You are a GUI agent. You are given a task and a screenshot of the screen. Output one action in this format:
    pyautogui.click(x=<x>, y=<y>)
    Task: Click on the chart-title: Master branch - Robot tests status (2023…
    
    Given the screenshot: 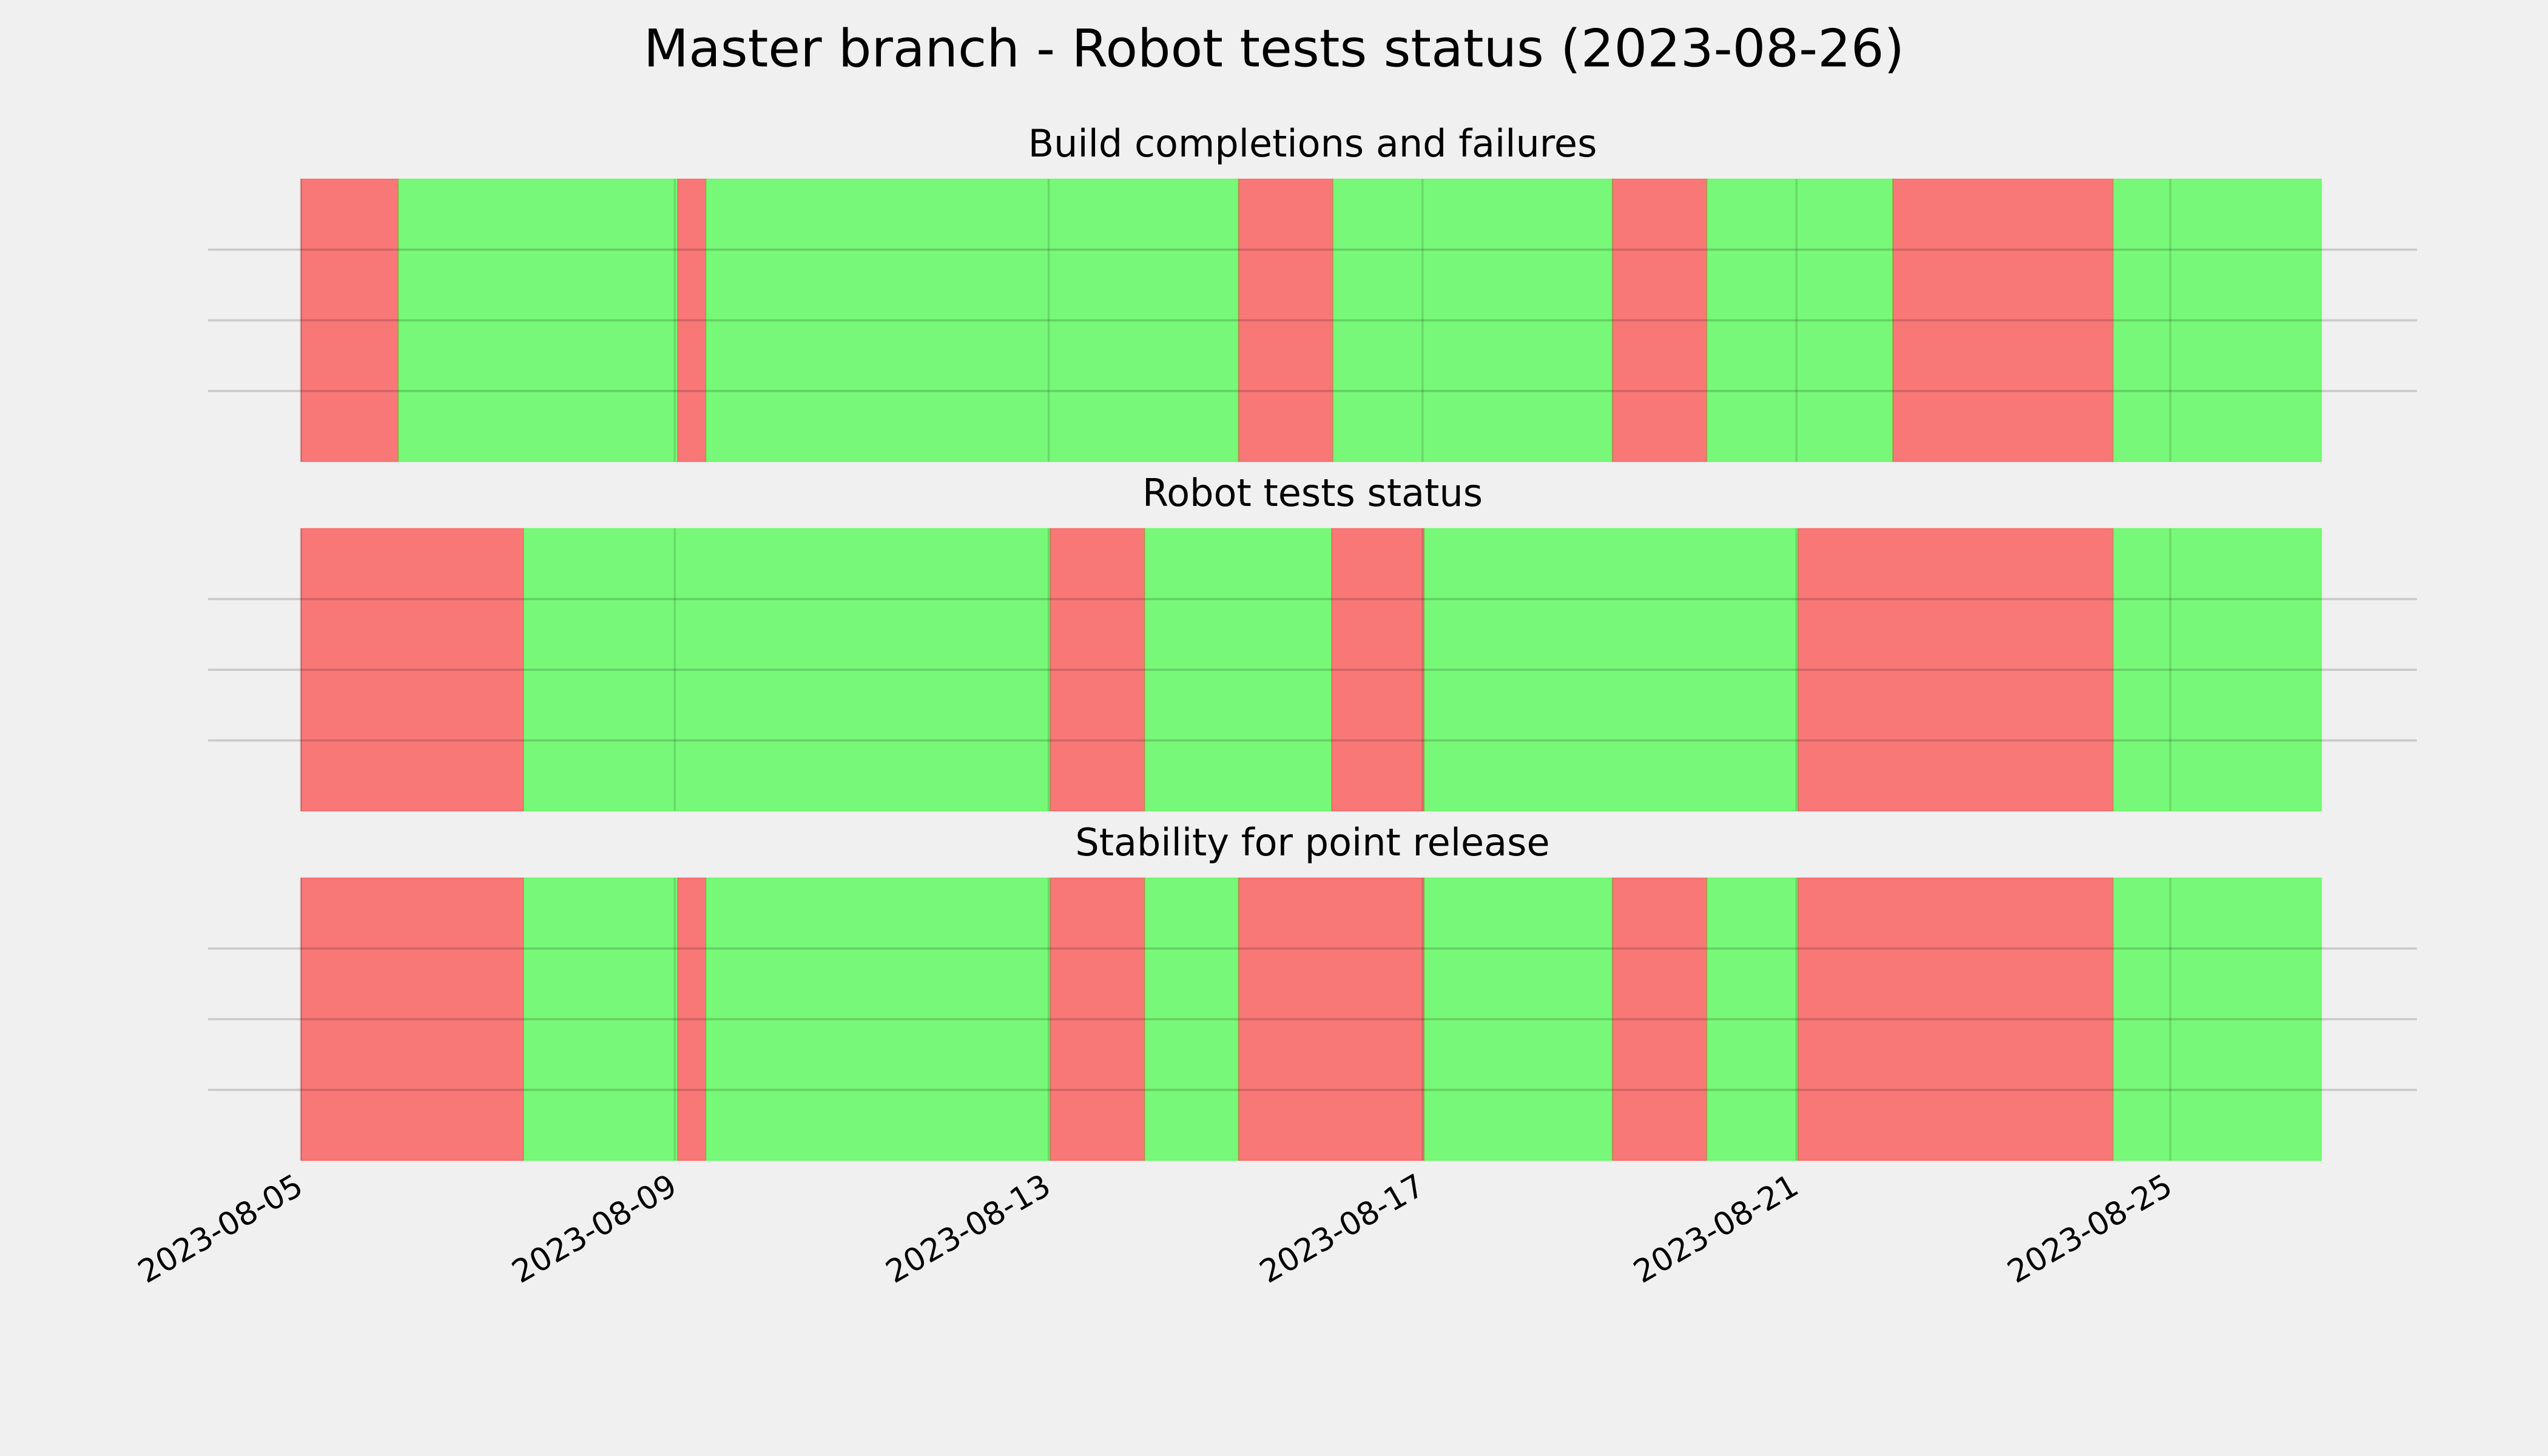 What is the action you would take?
    pyautogui.click(x=1274, y=48)
    